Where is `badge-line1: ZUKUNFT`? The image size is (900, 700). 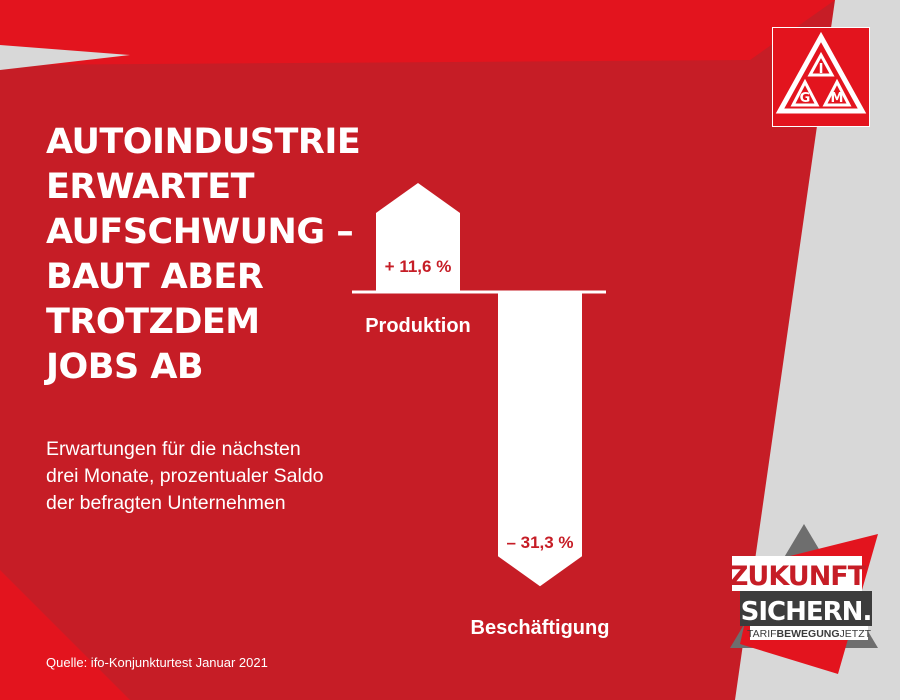
badge-line1: ZUKUNFT is located at coordinates (798, 576).